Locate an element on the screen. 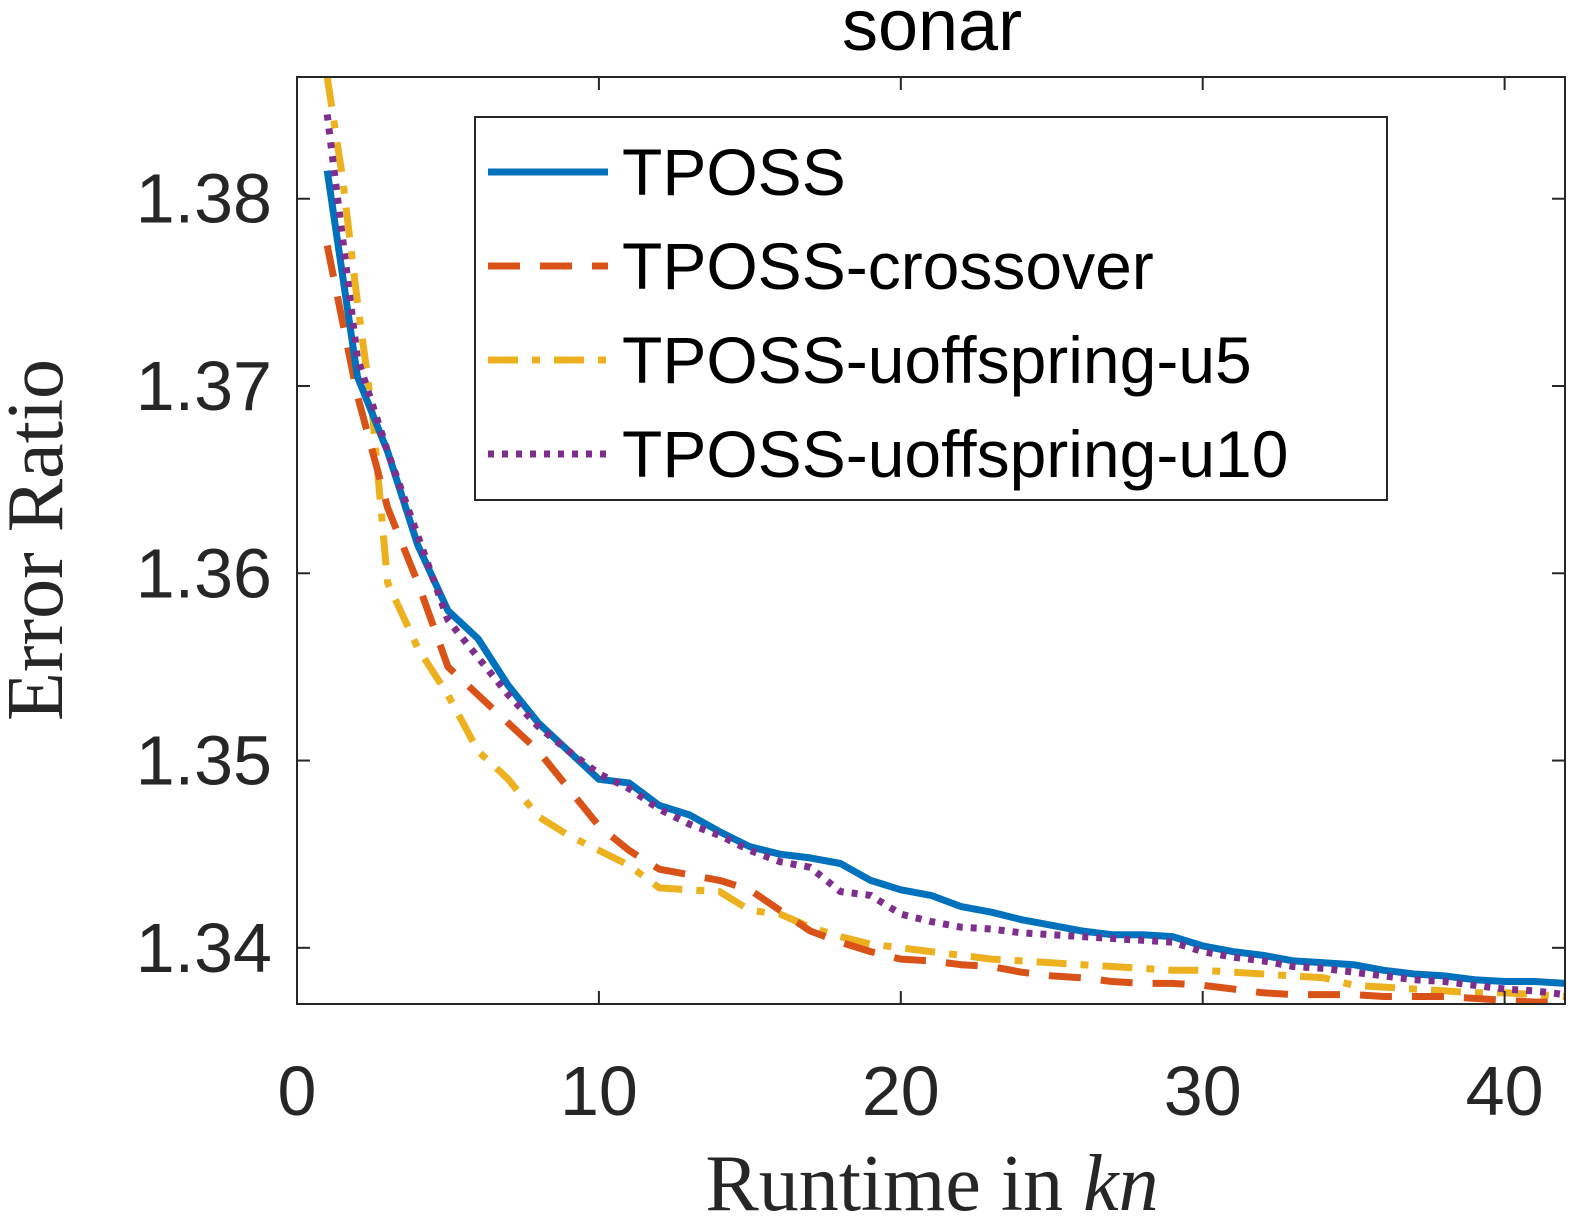 This screenshot has width=1575, height=1224. y-tick-label: 1.36 is located at coordinates (204, 573).